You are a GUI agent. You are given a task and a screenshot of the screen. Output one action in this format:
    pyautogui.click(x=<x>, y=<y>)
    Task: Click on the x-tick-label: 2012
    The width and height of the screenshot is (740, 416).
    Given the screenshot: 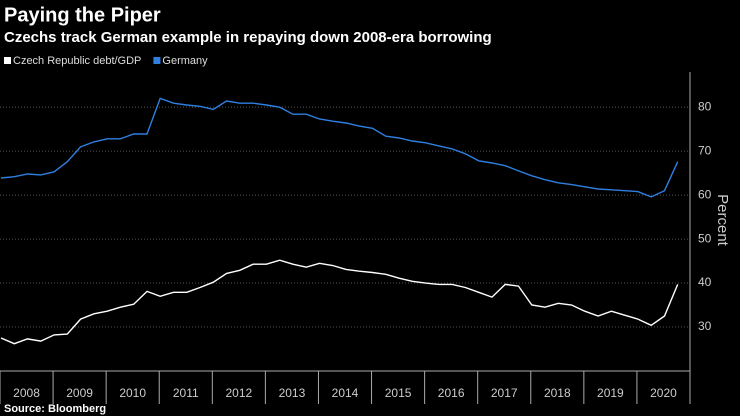 What is the action you would take?
    pyautogui.click(x=238, y=393)
    